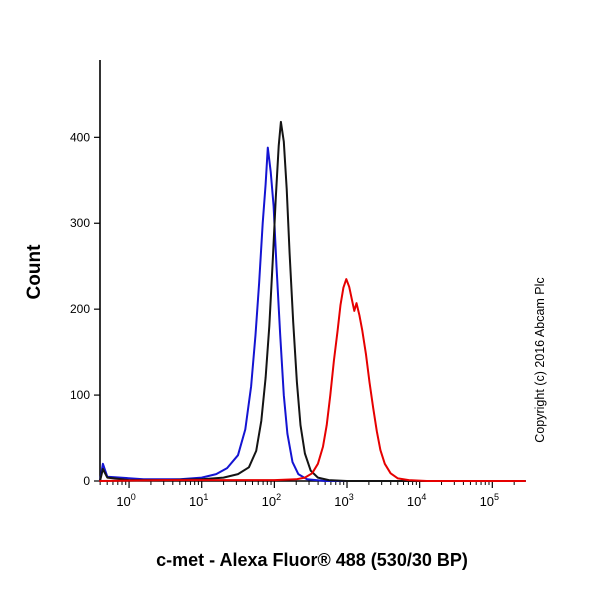  I want to click on x-tick-label: 10², so click(271, 500).